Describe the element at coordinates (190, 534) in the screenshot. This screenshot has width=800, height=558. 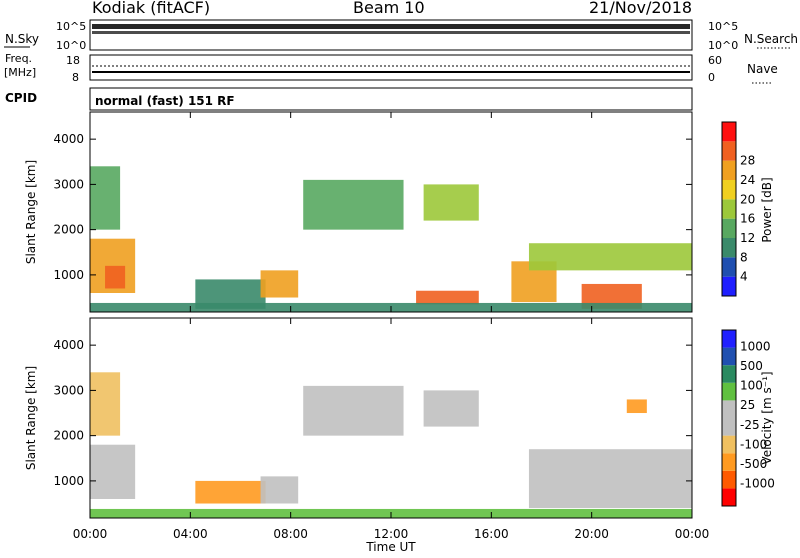
I see `x-tick-label-1: 04:00` at that location.